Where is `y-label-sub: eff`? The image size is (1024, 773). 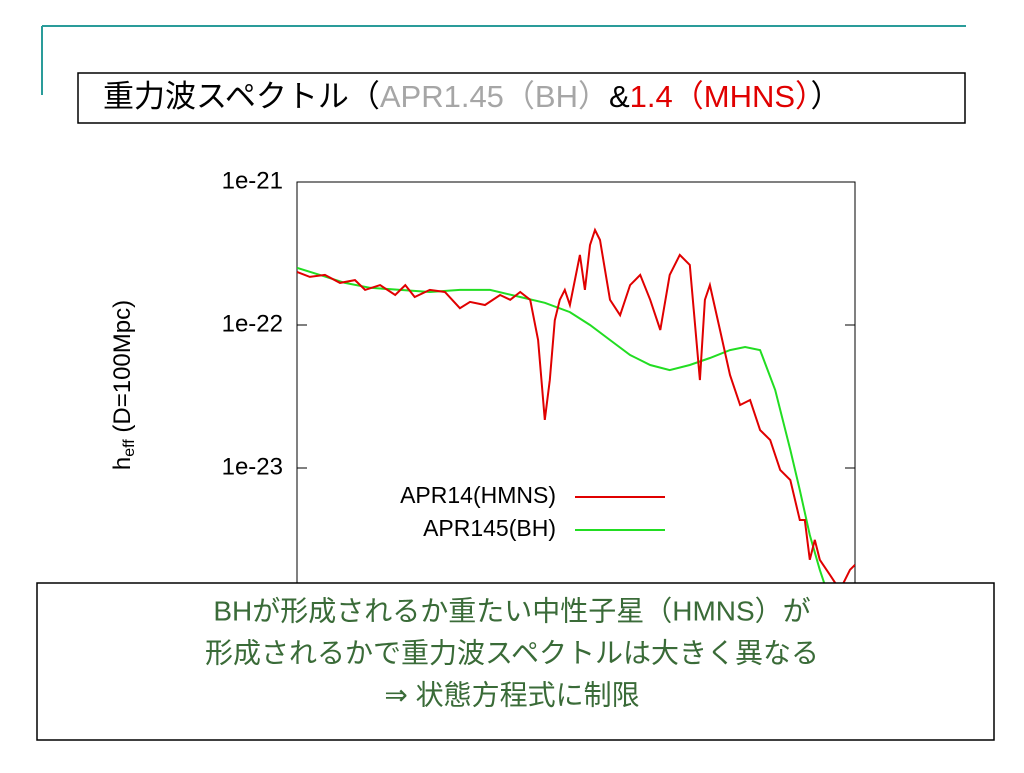
y-label-sub: eff is located at coordinates (129, 448).